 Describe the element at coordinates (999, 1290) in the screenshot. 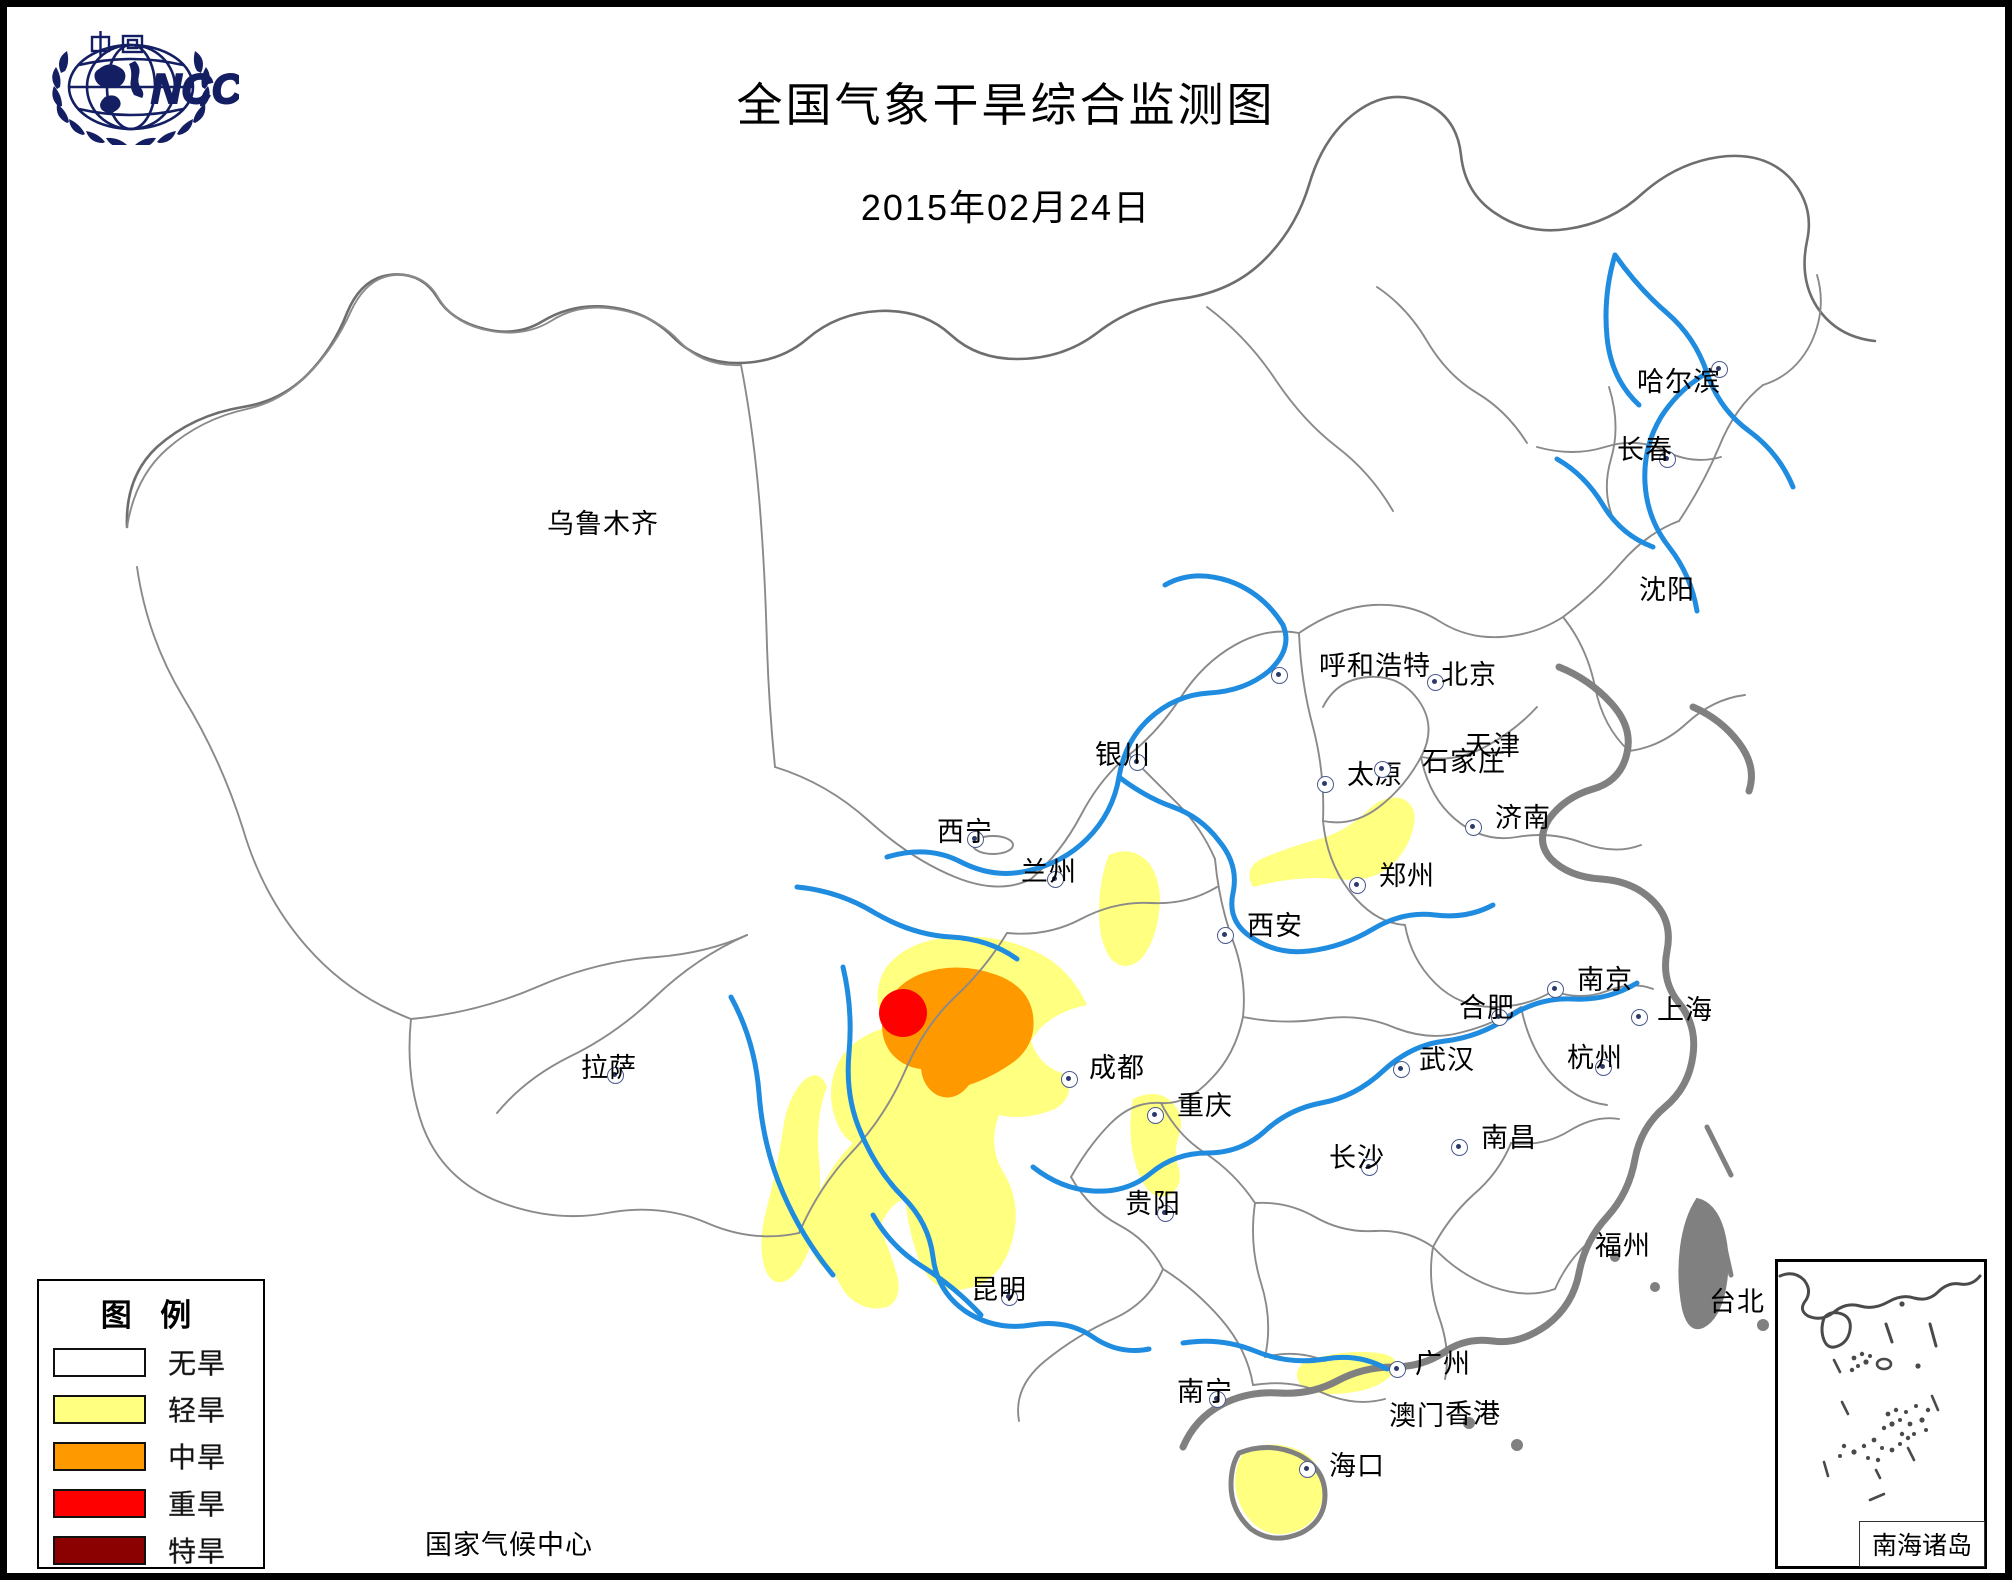

I see `city-label-27: 昆明` at that location.